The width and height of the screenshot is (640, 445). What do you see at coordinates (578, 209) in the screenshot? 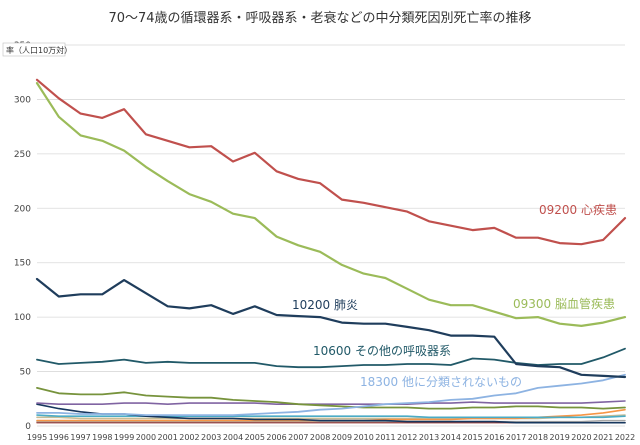
I see `annotation-heart-disease: 09200 心疾患` at bounding box center [578, 209].